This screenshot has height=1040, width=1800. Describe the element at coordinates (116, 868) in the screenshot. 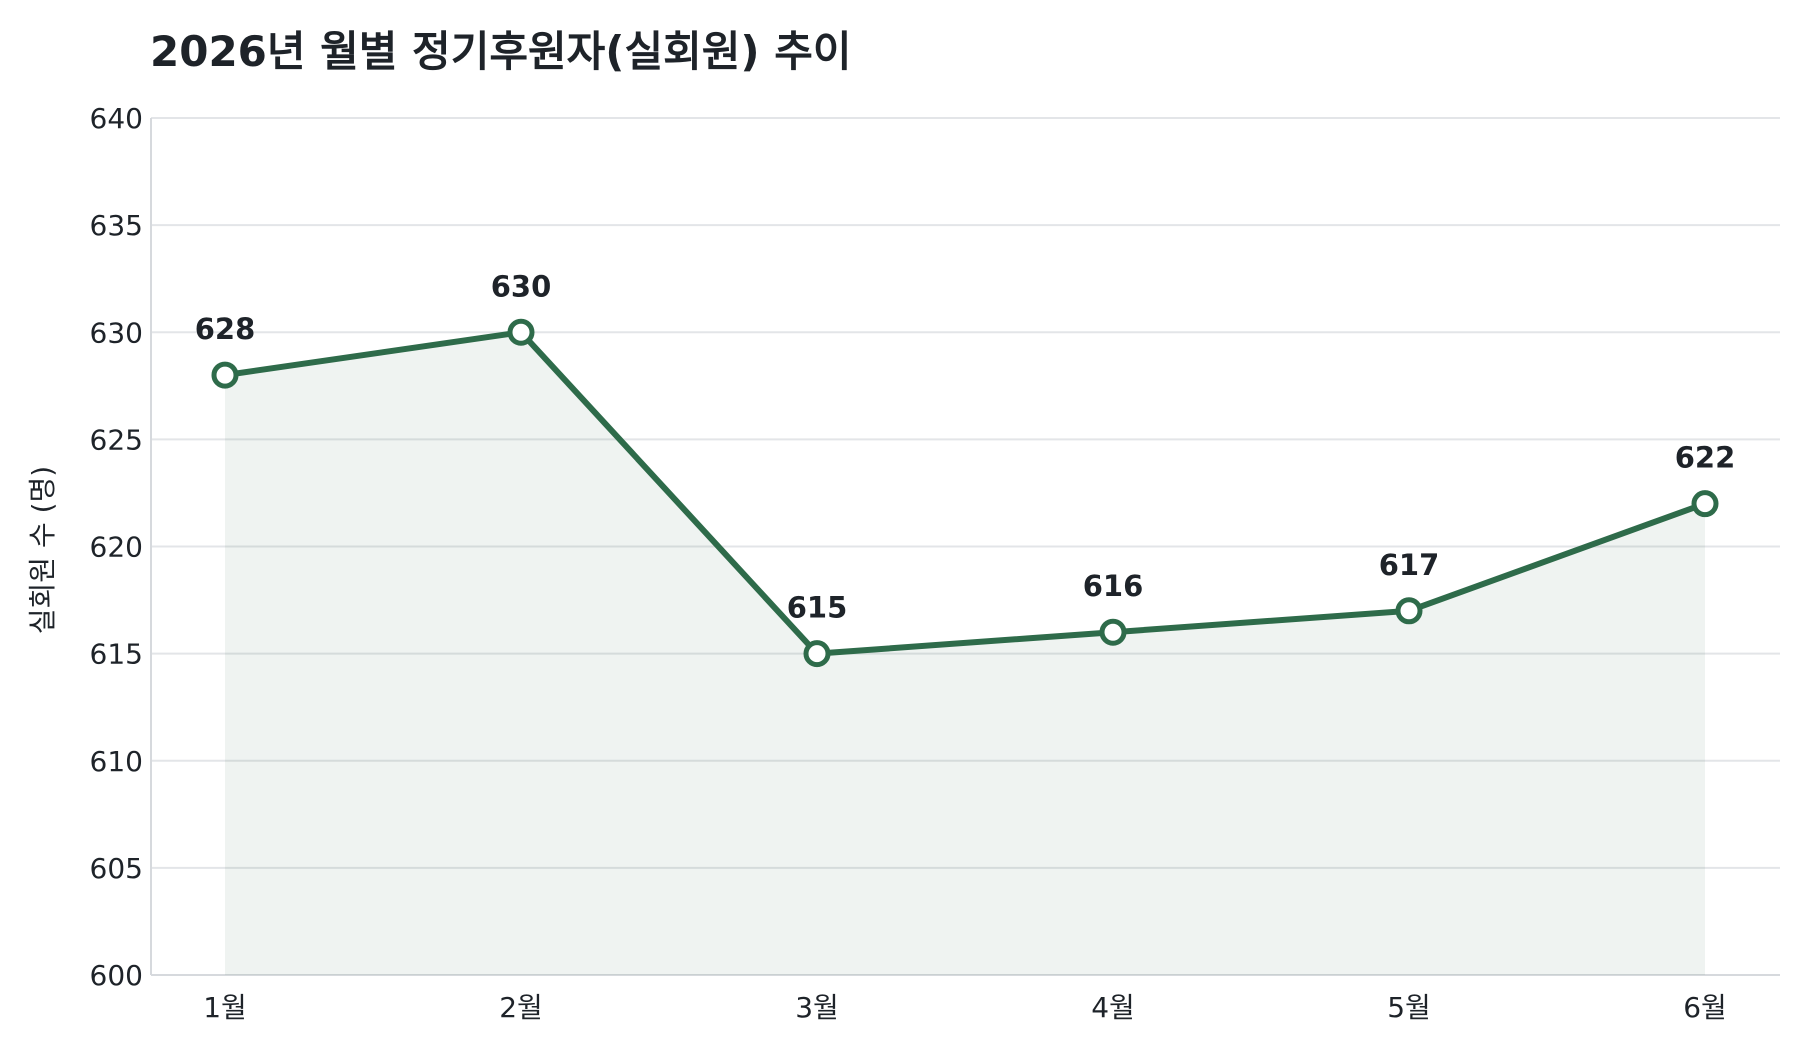

I see `y-tick-label: 605` at that location.